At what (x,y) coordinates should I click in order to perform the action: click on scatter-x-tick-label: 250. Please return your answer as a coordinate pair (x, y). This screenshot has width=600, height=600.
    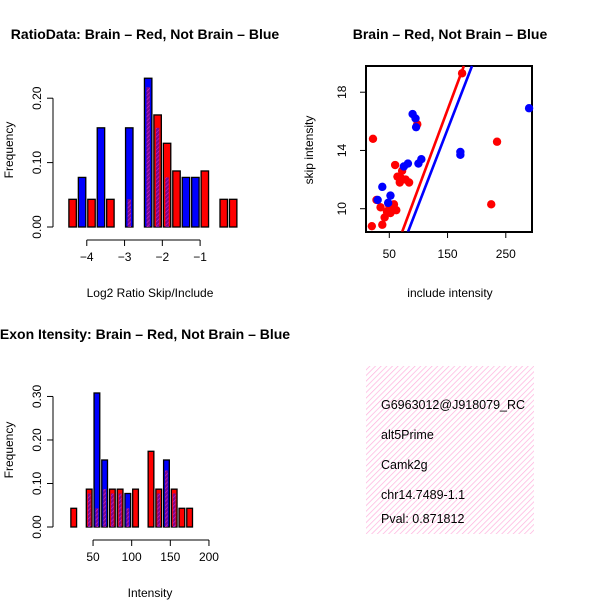
    Looking at the image, I should click on (506, 254).